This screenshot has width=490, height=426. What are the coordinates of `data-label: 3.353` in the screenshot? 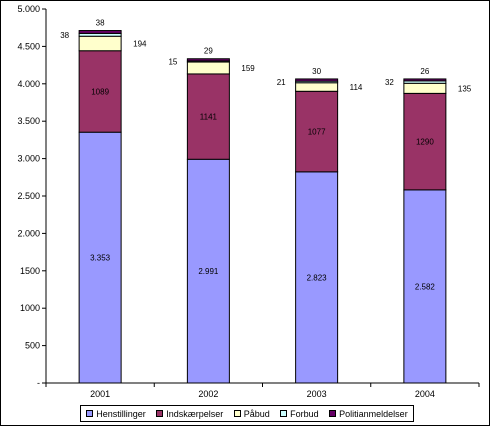 It's located at (100, 258).